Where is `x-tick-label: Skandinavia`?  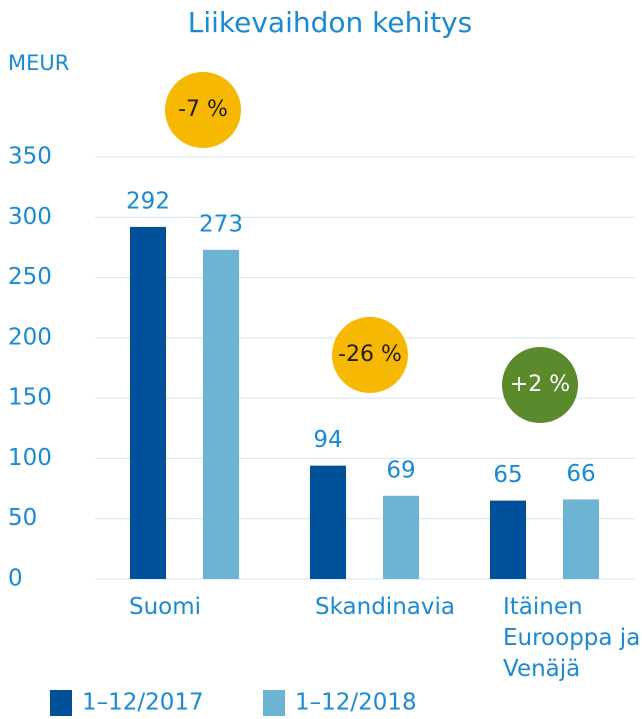 x-tick-label: Skandinavia is located at coordinates (385, 607).